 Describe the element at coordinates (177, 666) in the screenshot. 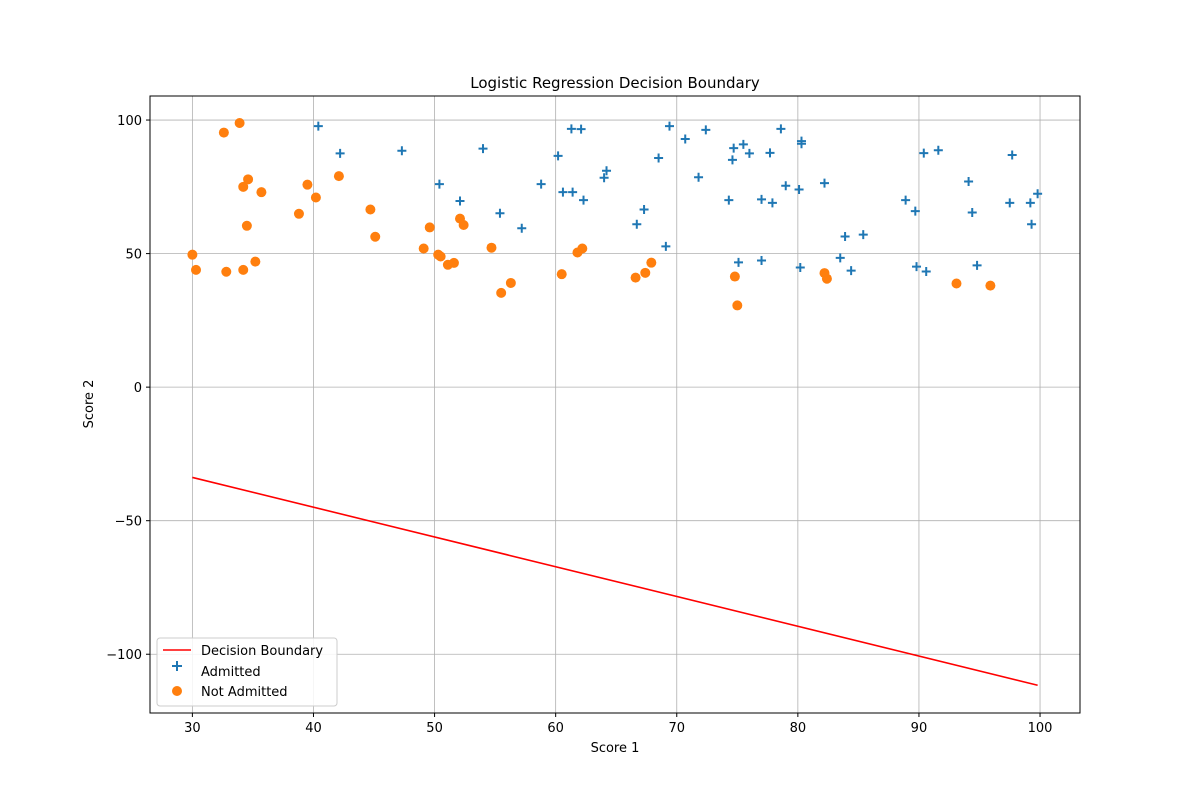

I see `legend-plus-swatch` at that location.